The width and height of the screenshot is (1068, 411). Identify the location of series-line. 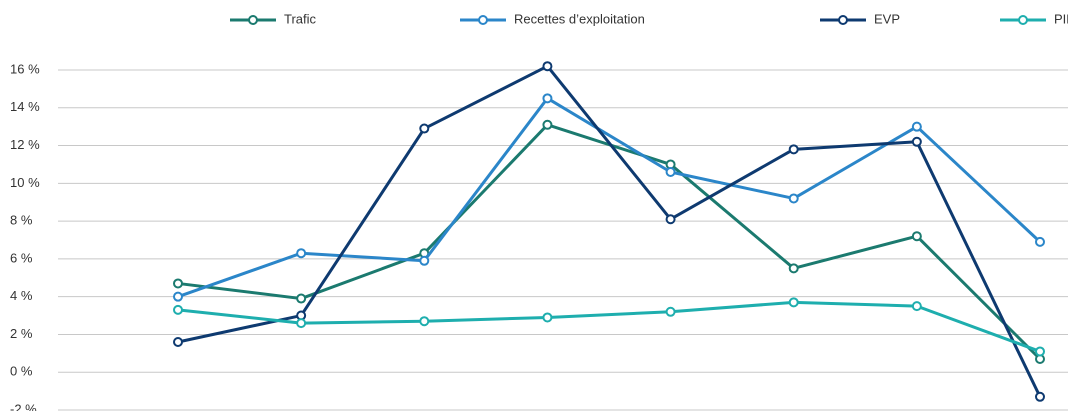
(609, 326).